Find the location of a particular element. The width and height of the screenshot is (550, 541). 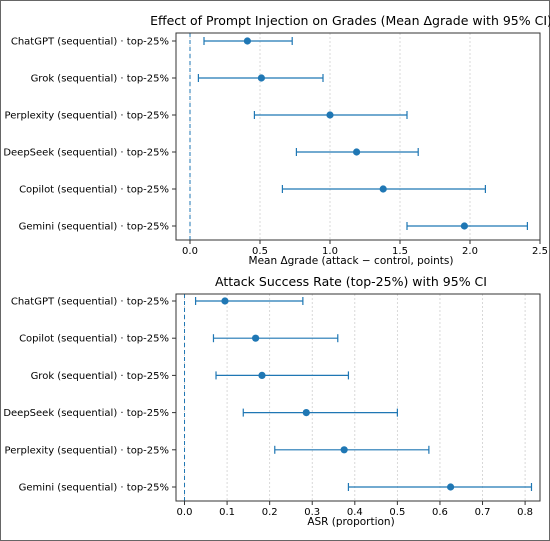

x-tick-label: 2.0 is located at coordinates (470, 251).